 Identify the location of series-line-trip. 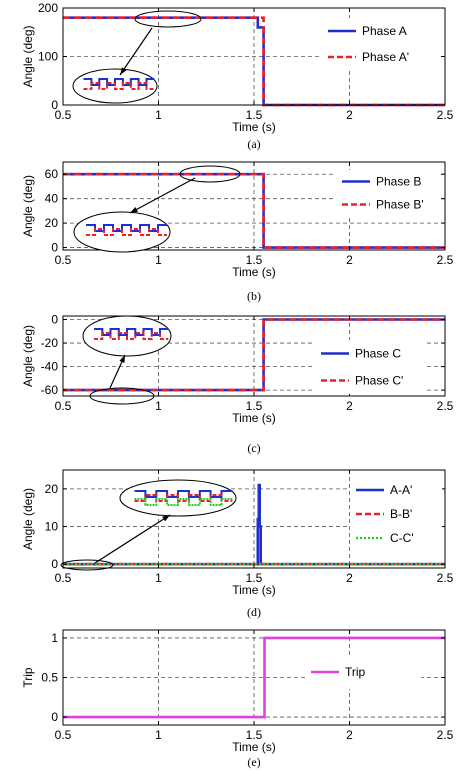
(254, 677).